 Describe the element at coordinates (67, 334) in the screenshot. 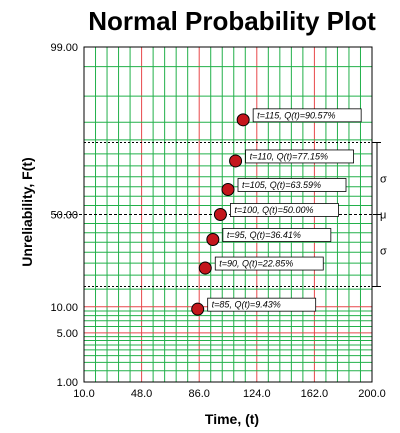

I see `y-tick-label: 5.00` at that location.